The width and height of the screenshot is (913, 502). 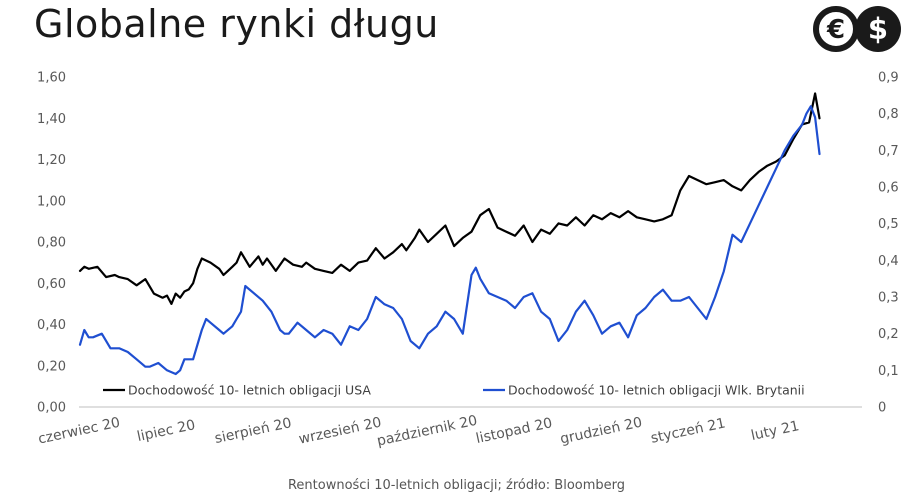 What do you see at coordinates (835, 30) in the screenshot?
I see `euro-glyph: €` at bounding box center [835, 30].